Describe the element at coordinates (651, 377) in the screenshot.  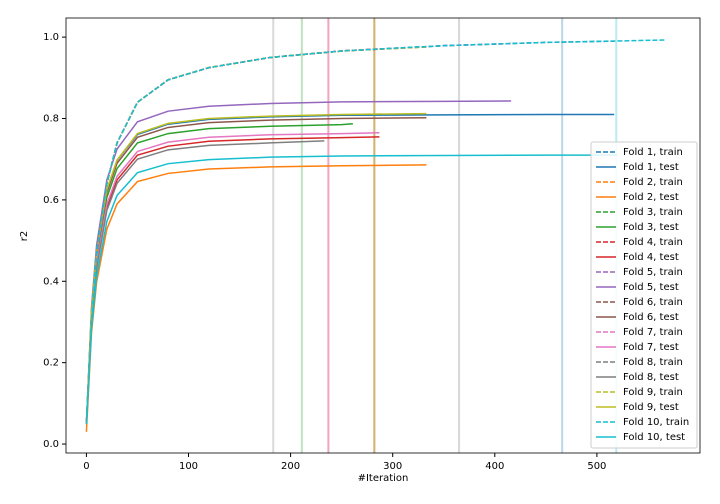
I see `legend-label: Fold 8, test` at that location.